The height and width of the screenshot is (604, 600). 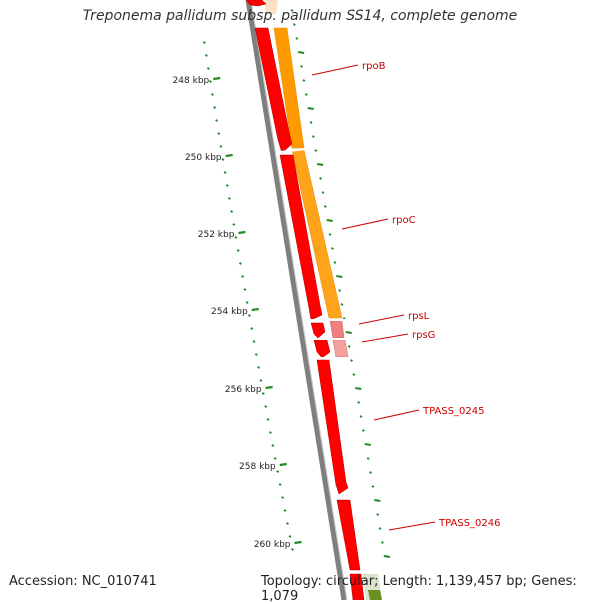 What do you see at coordinates (374, 66) in the screenshot?
I see `gene-label-rpob: rpoB` at bounding box center [374, 66].